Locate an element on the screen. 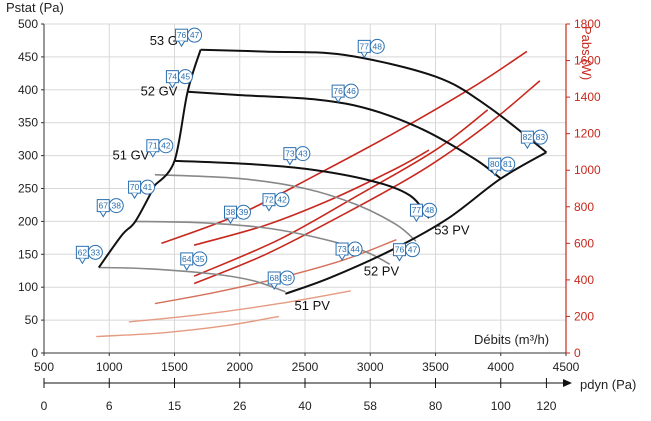 The height and width of the screenshot is (421, 651). tag-circle-value: 38 is located at coordinates (117, 206).